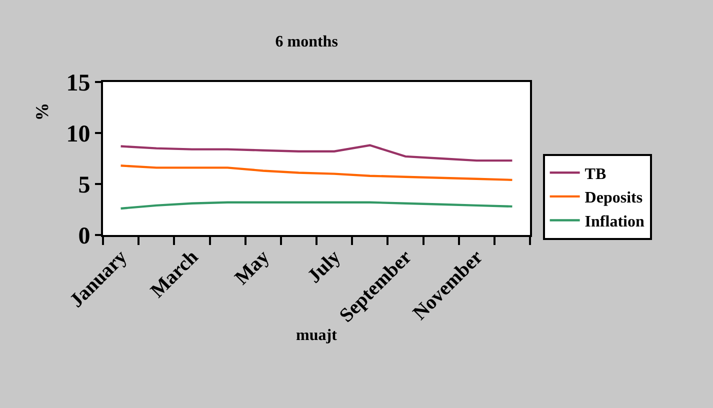 The image size is (713, 408). I want to click on chart-title: 6 months, so click(306, 41).